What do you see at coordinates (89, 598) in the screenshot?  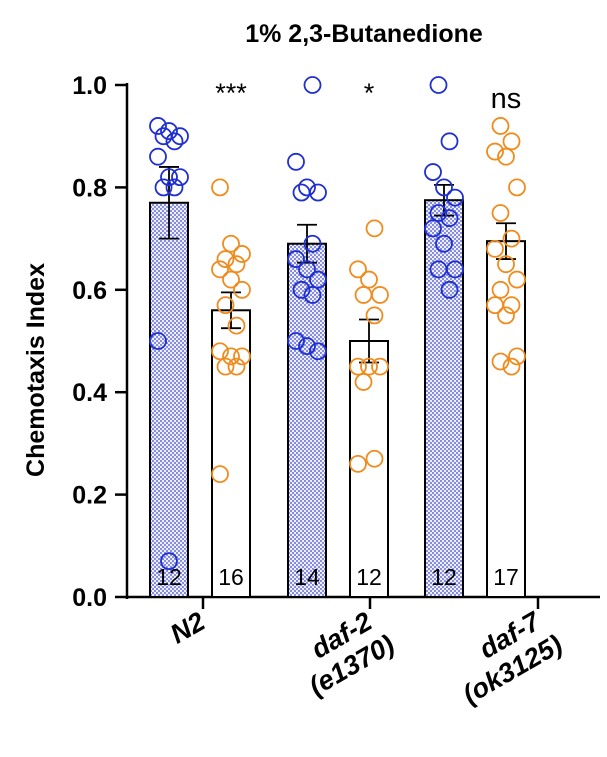 I see `y-tick-label: 0.0` at bounding box center [89, 598].